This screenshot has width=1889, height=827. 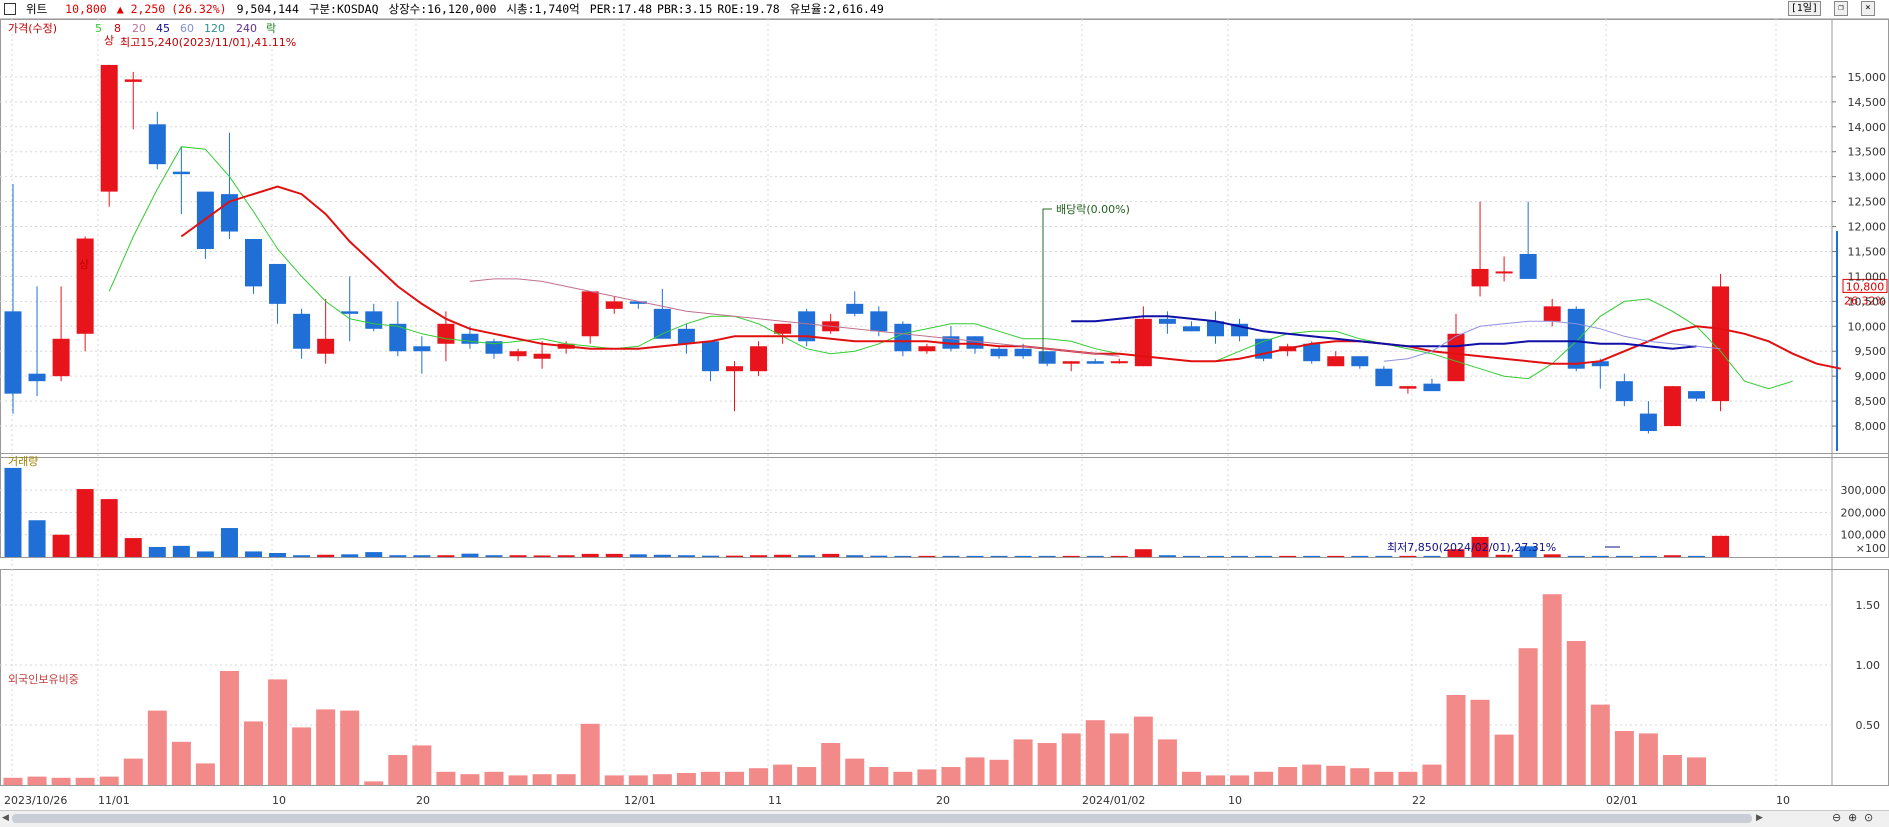 What do you see at coordinates (748, 9) in the screenshot?
I see `roe-value: ROE:19.78` at bounding box center [748, 9].